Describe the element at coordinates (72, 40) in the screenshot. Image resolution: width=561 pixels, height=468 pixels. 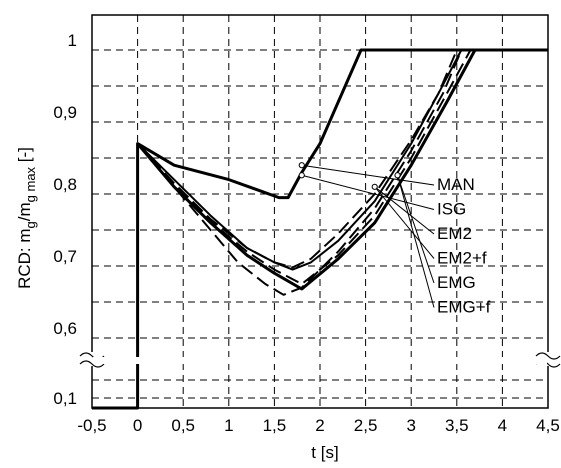
I see `y-tick-label: 1` at that location.